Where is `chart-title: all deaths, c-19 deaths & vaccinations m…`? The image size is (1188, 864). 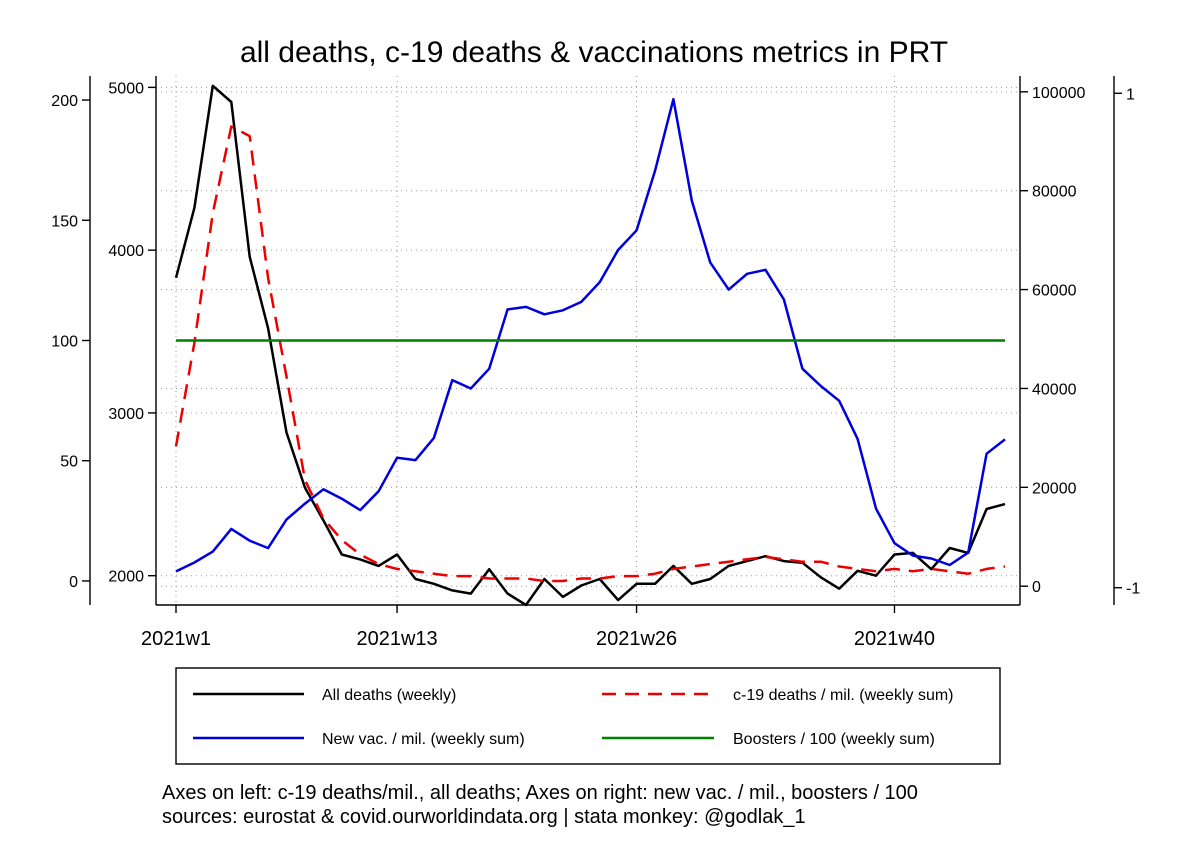
chart-title: all deaths, c-19 deaths & vaccinations m… is located at coordinates (594, 52).